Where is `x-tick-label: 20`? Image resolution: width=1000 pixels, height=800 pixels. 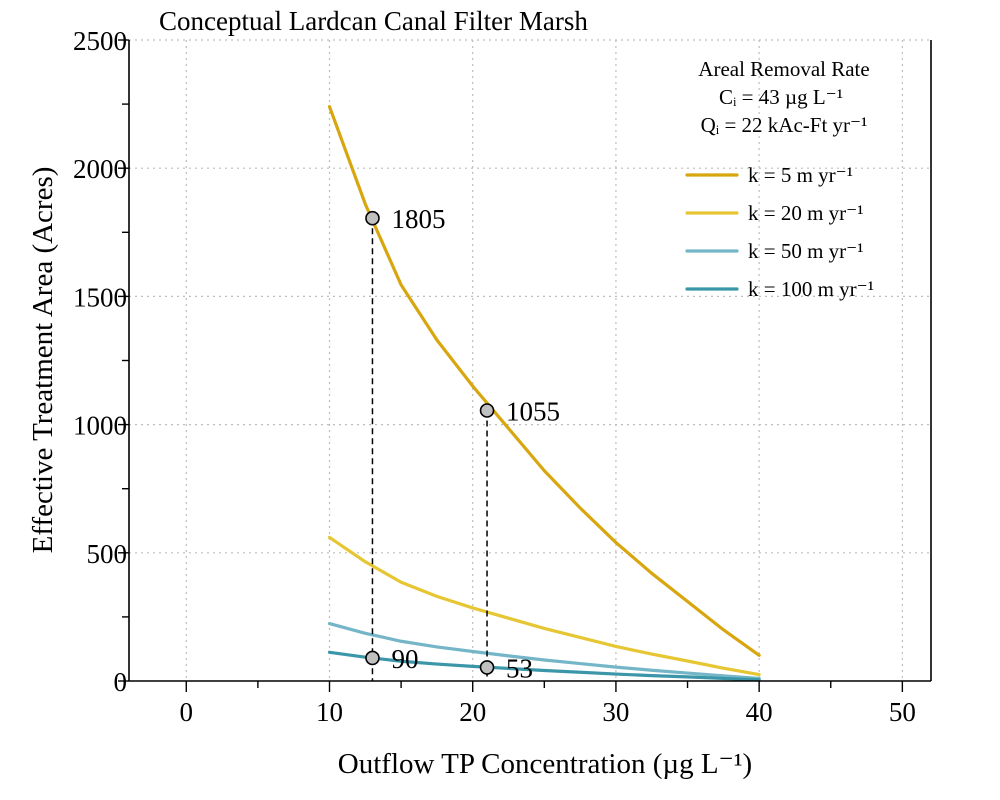 x-tick-label: 20 is located at coordinates (472, 712).